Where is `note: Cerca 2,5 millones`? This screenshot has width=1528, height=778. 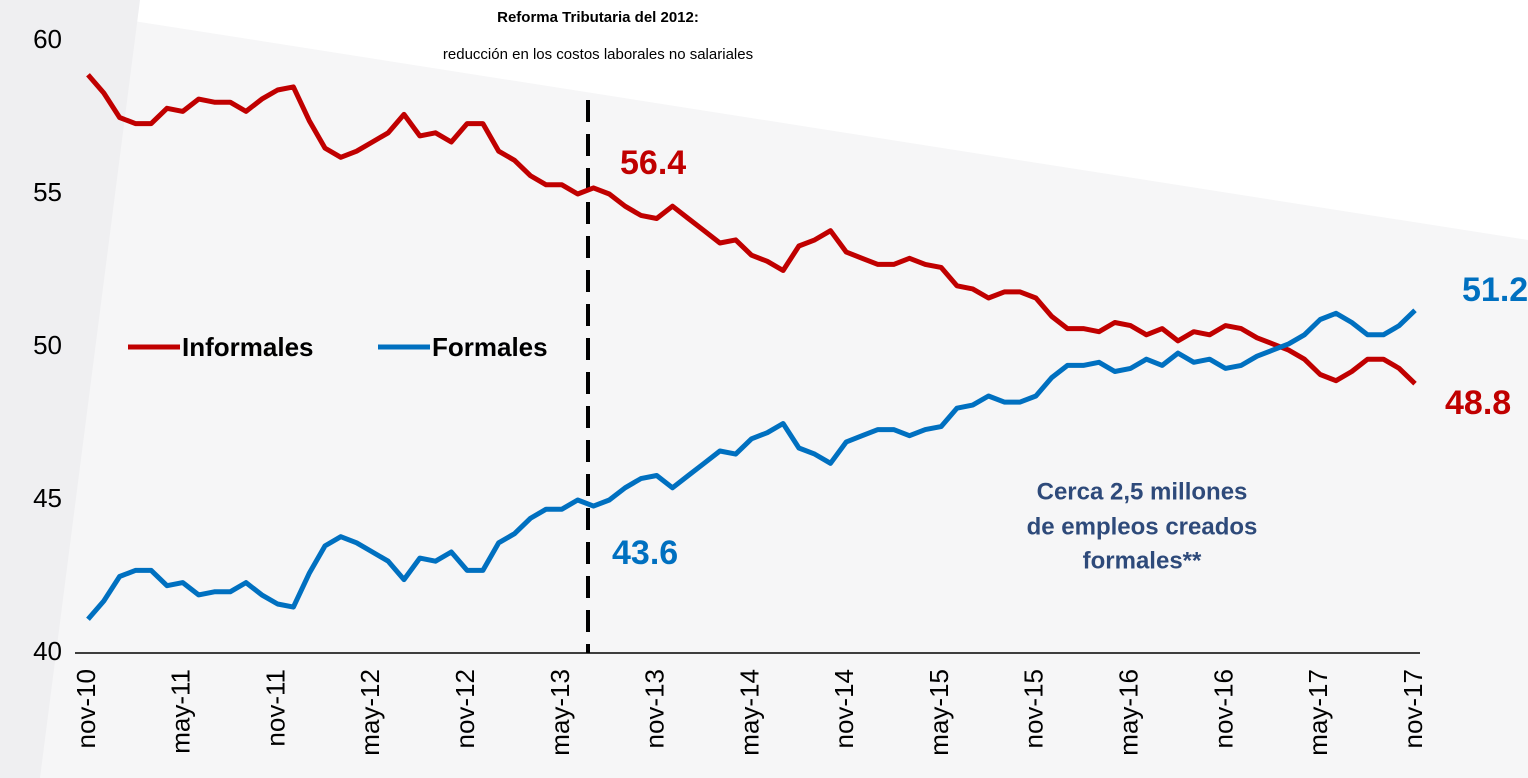
note: Cerca 2,5 millones is located at coordinates (1142, 491).